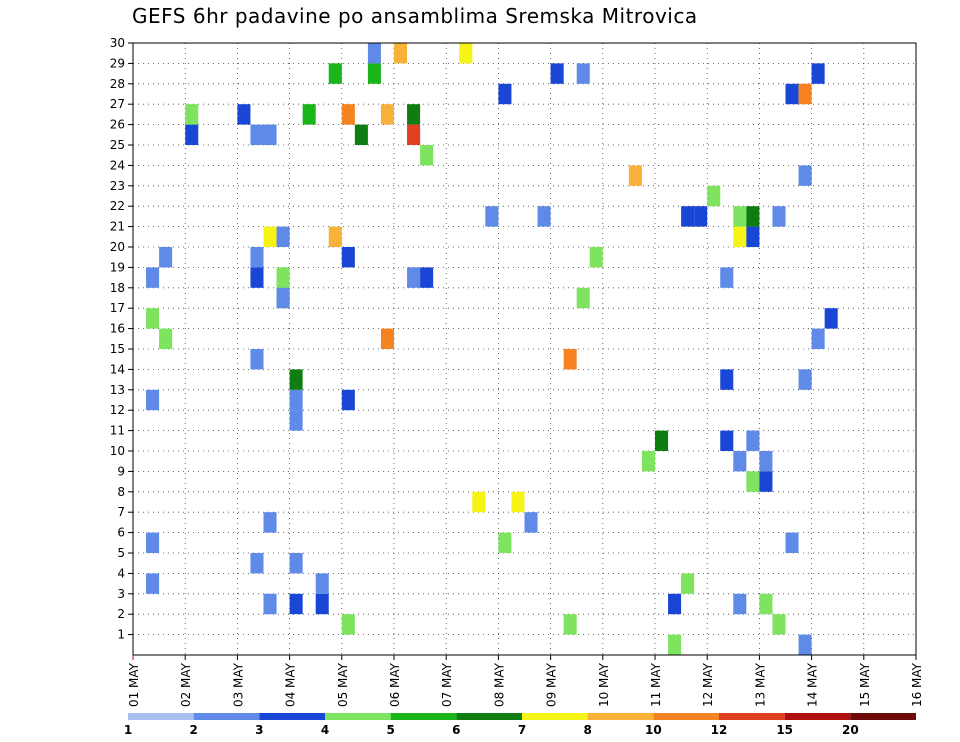 Image resolution: width=960 pixels, height=742 pixels. I want to click on y-tick-label: 26, so click(117, 125).